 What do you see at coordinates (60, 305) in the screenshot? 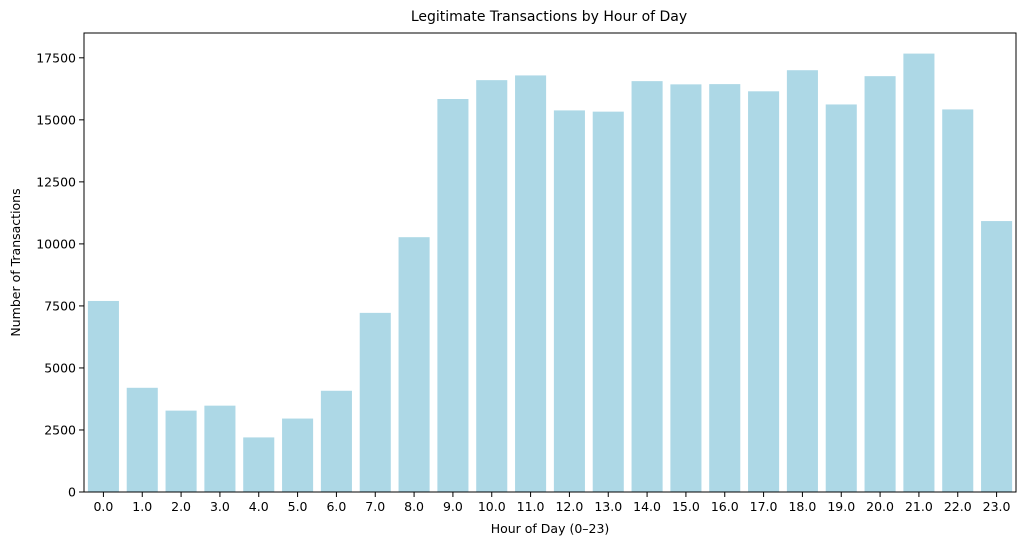
I see `y-tick-label: 7500` at bounding box center [60, 305].